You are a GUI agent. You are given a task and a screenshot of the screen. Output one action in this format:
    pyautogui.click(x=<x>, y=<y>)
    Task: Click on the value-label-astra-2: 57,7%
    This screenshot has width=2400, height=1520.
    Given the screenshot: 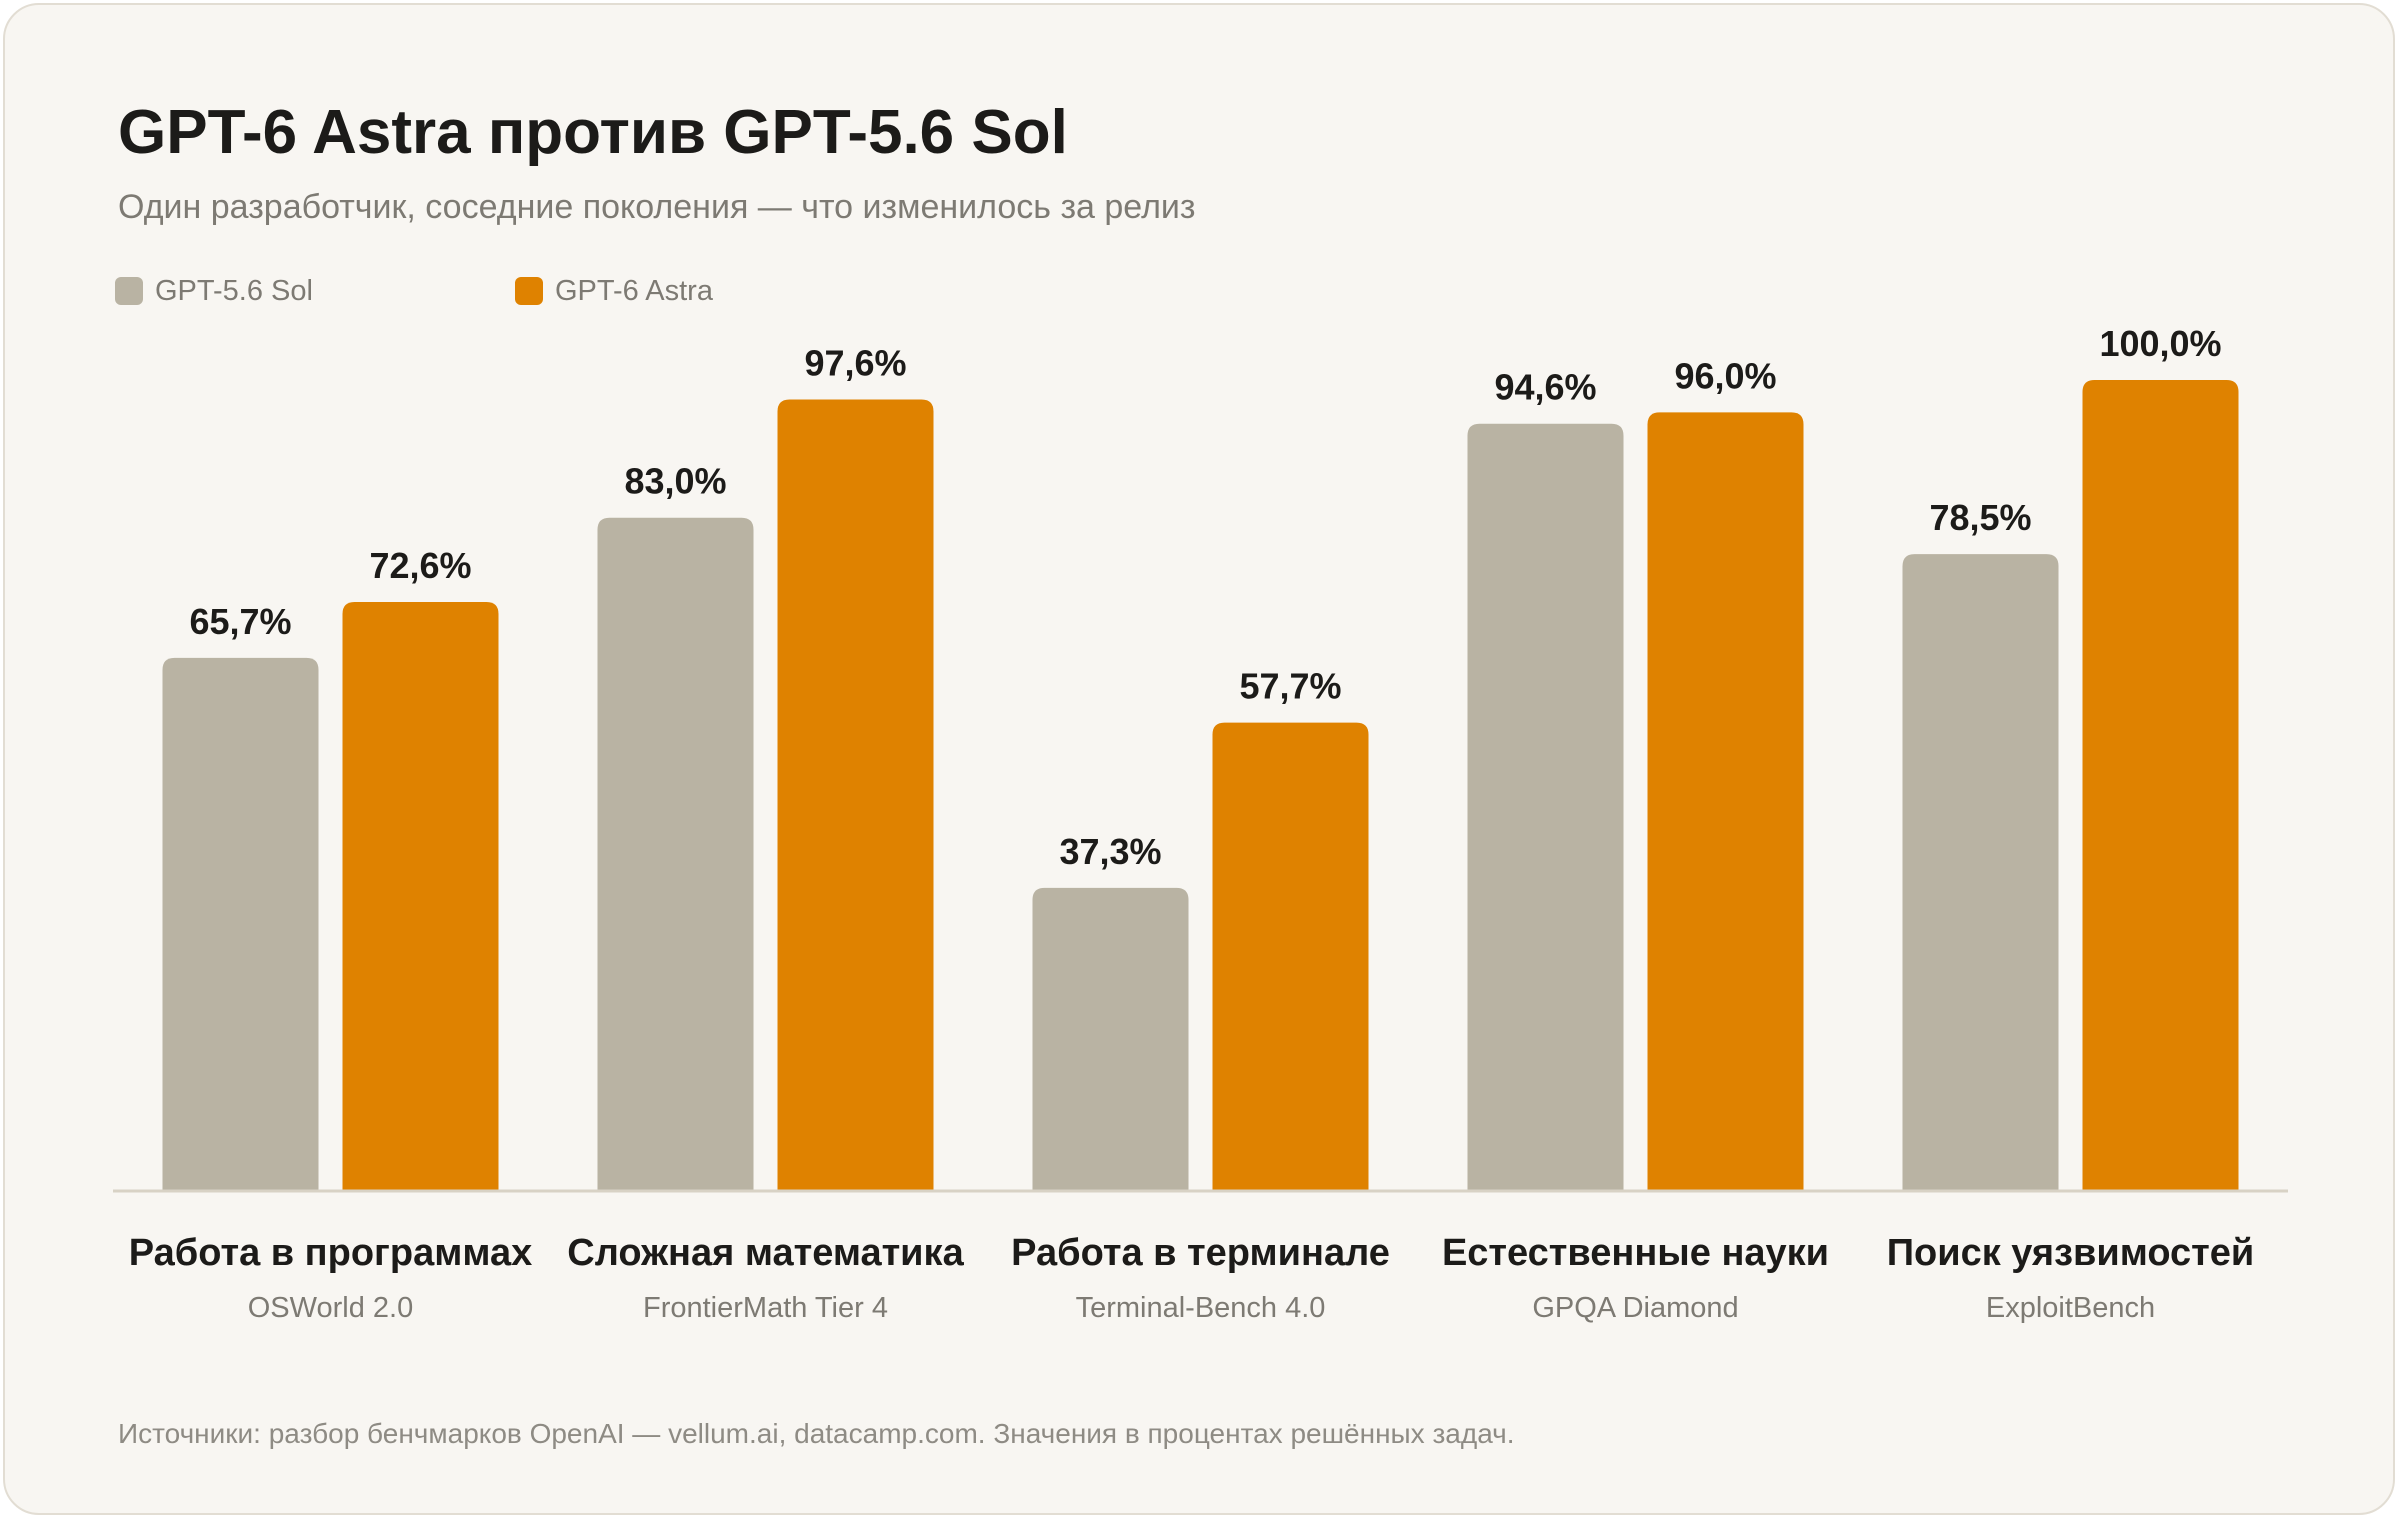 What is the action you would take?
    pyautogui.click(x=1290, y=686)
    